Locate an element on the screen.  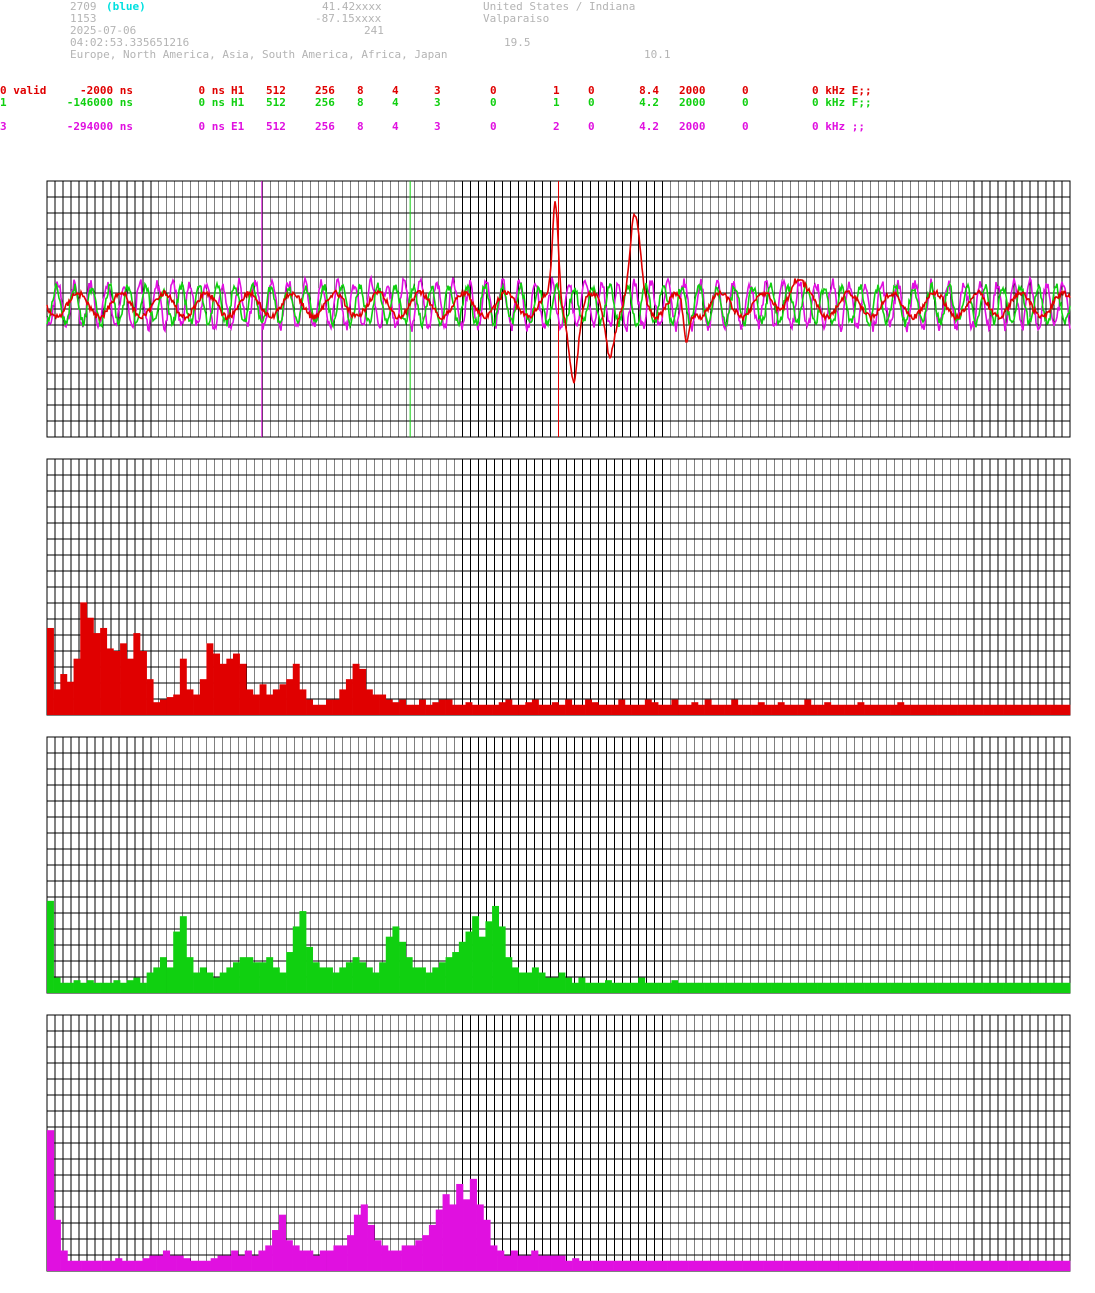
altitude: 241 is located at coordinates (374, 30).